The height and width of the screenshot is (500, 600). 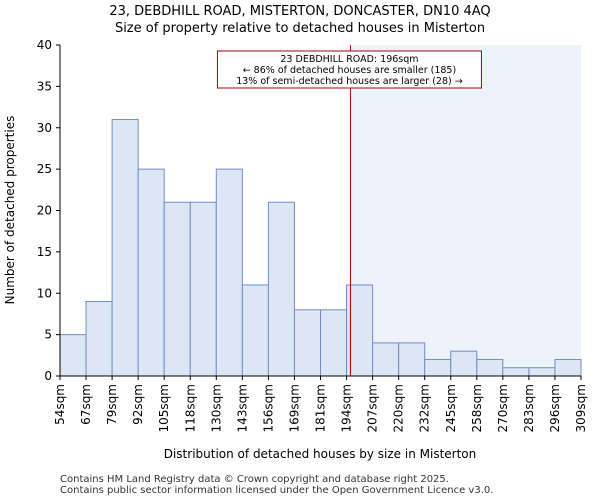 I want to click on annotation-box, so click(x=349, y=69).